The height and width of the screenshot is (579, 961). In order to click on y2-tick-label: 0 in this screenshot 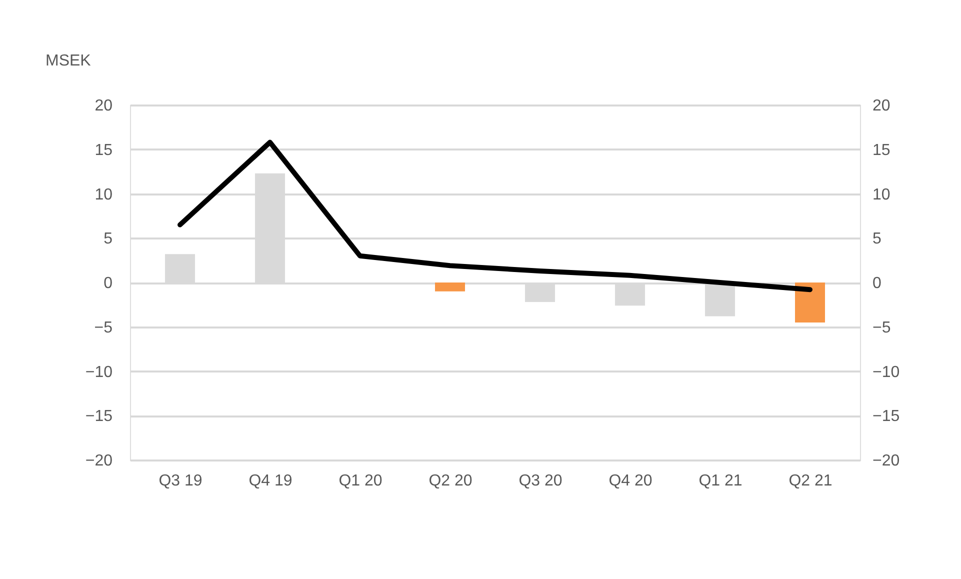, I will do `click(877, 283)`.